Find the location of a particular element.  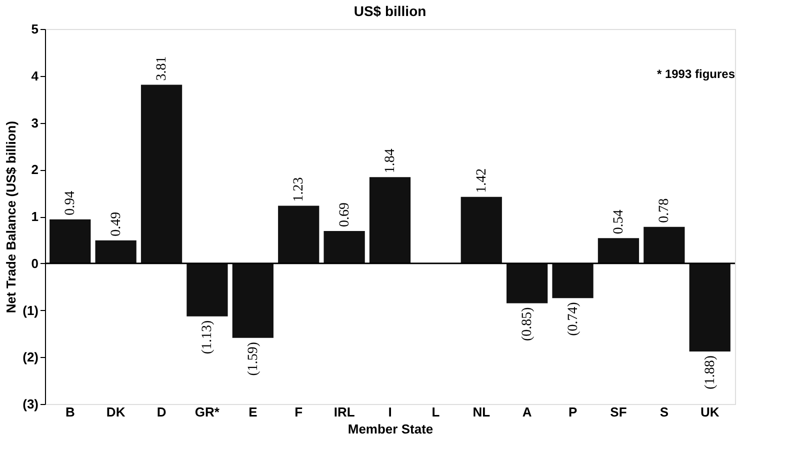

x-tick-label: S is located at coordinates (664, 412).